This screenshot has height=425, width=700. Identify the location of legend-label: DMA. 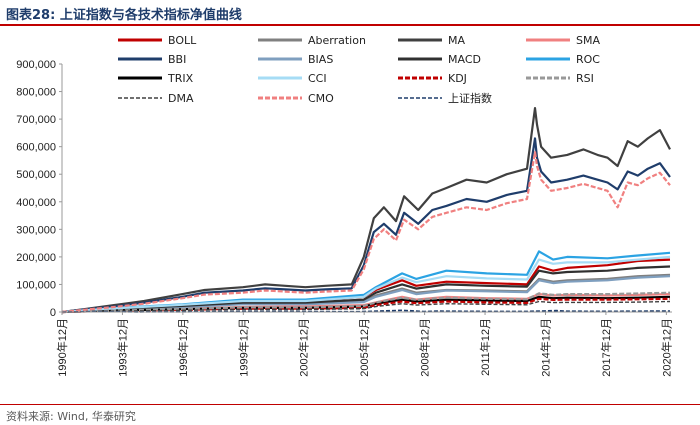
(181, 98).